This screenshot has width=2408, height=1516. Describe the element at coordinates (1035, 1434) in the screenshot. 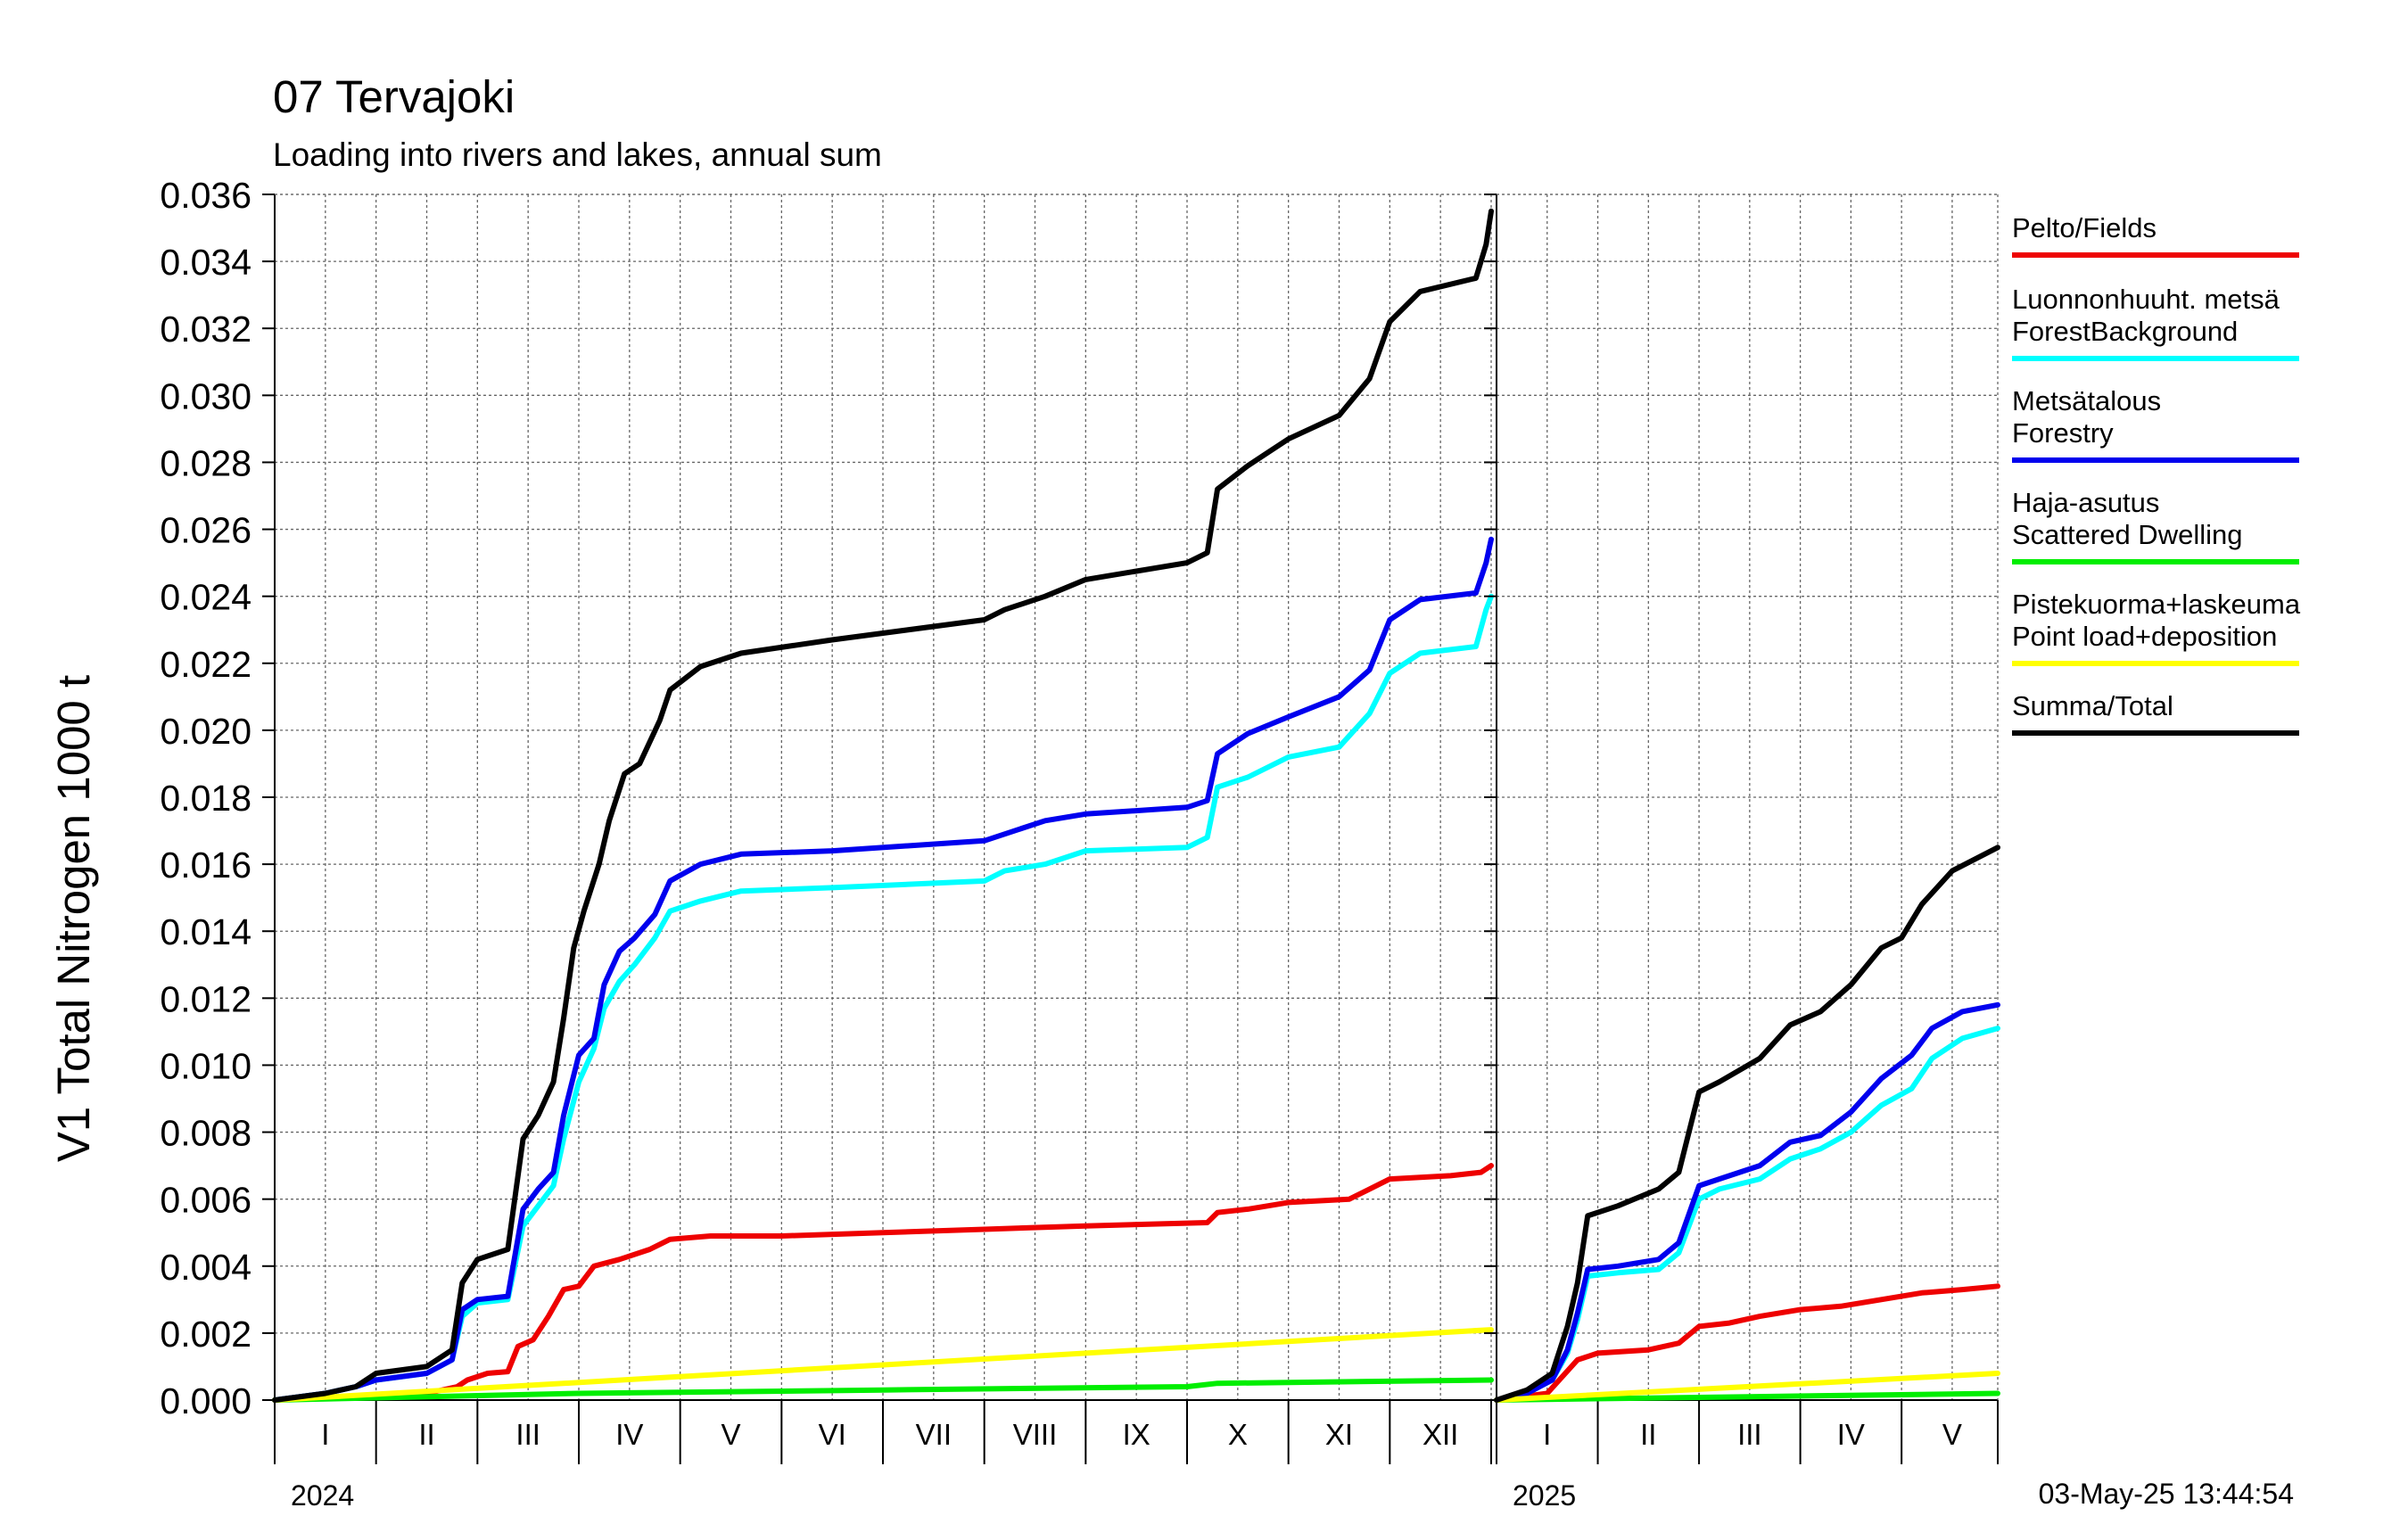

I see `month-label: VIII` at that location.